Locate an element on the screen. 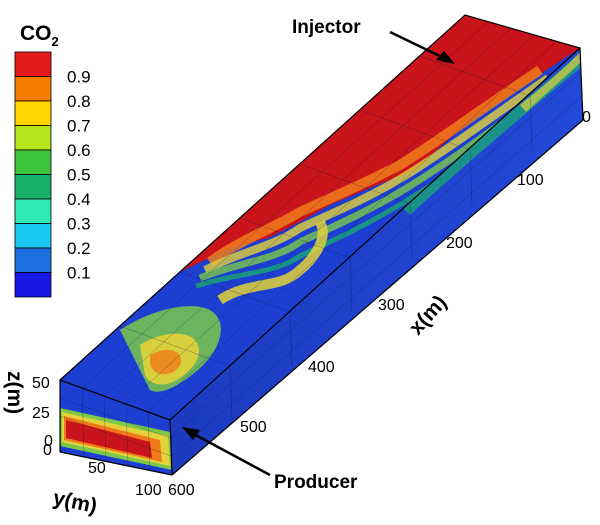 The image size is (600, 525). y-tick-0: 0 is located at coordinates (47, 450).